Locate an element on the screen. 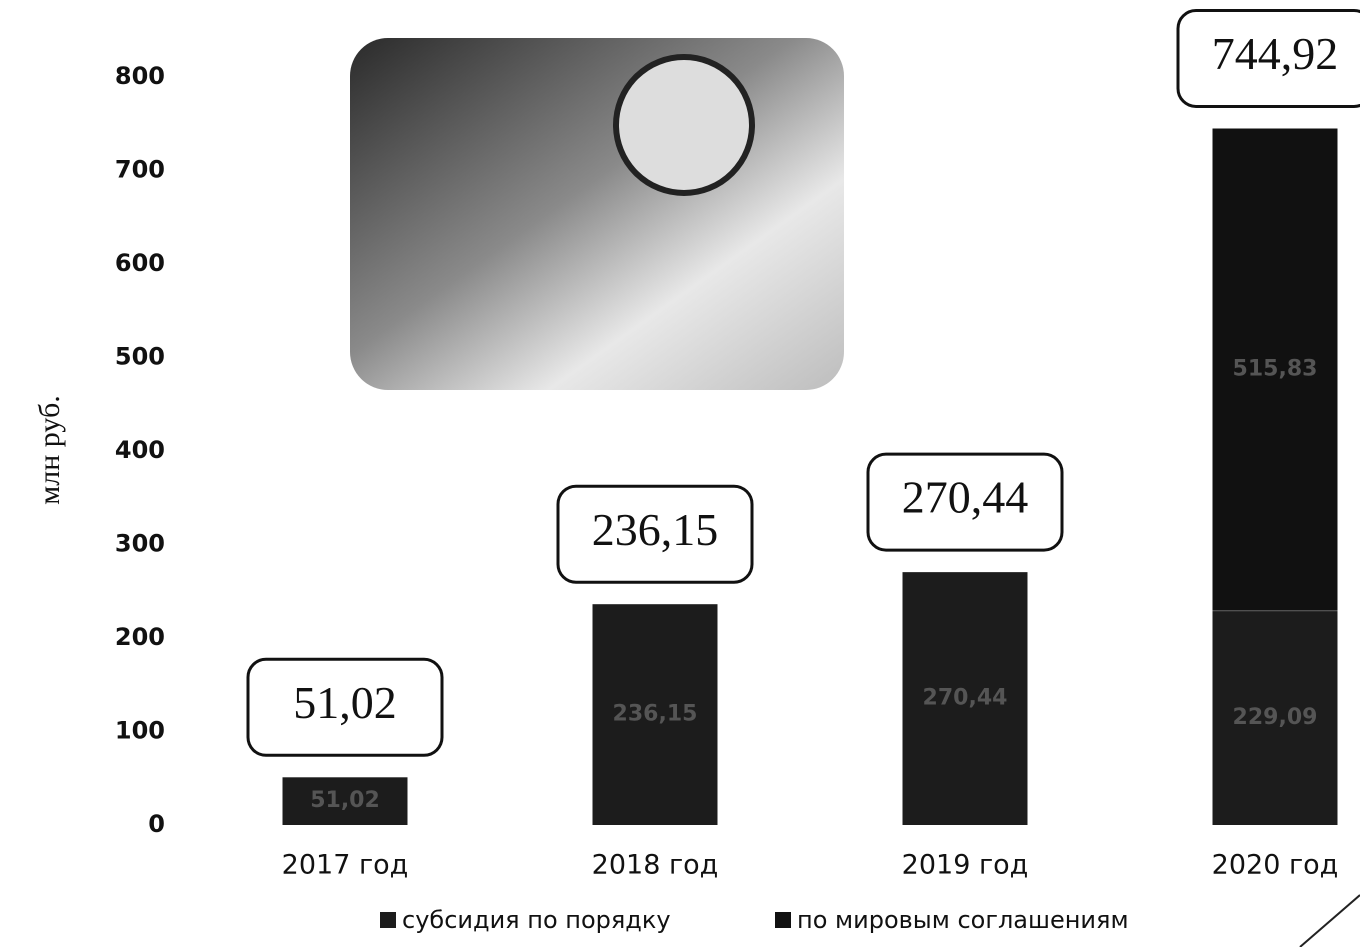 The width and height of the screenshot is (1360, 947). corner-line is located at coordinates (1329, 920).